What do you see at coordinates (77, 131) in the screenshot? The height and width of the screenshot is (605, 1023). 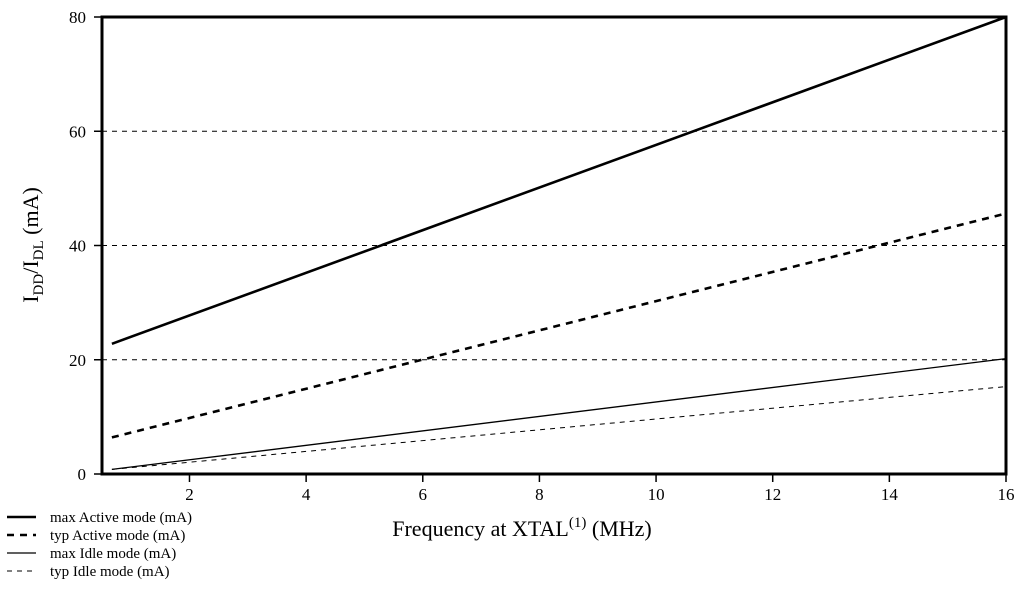 I see `y-tick-label: 60` at bounding box center [77, 131].